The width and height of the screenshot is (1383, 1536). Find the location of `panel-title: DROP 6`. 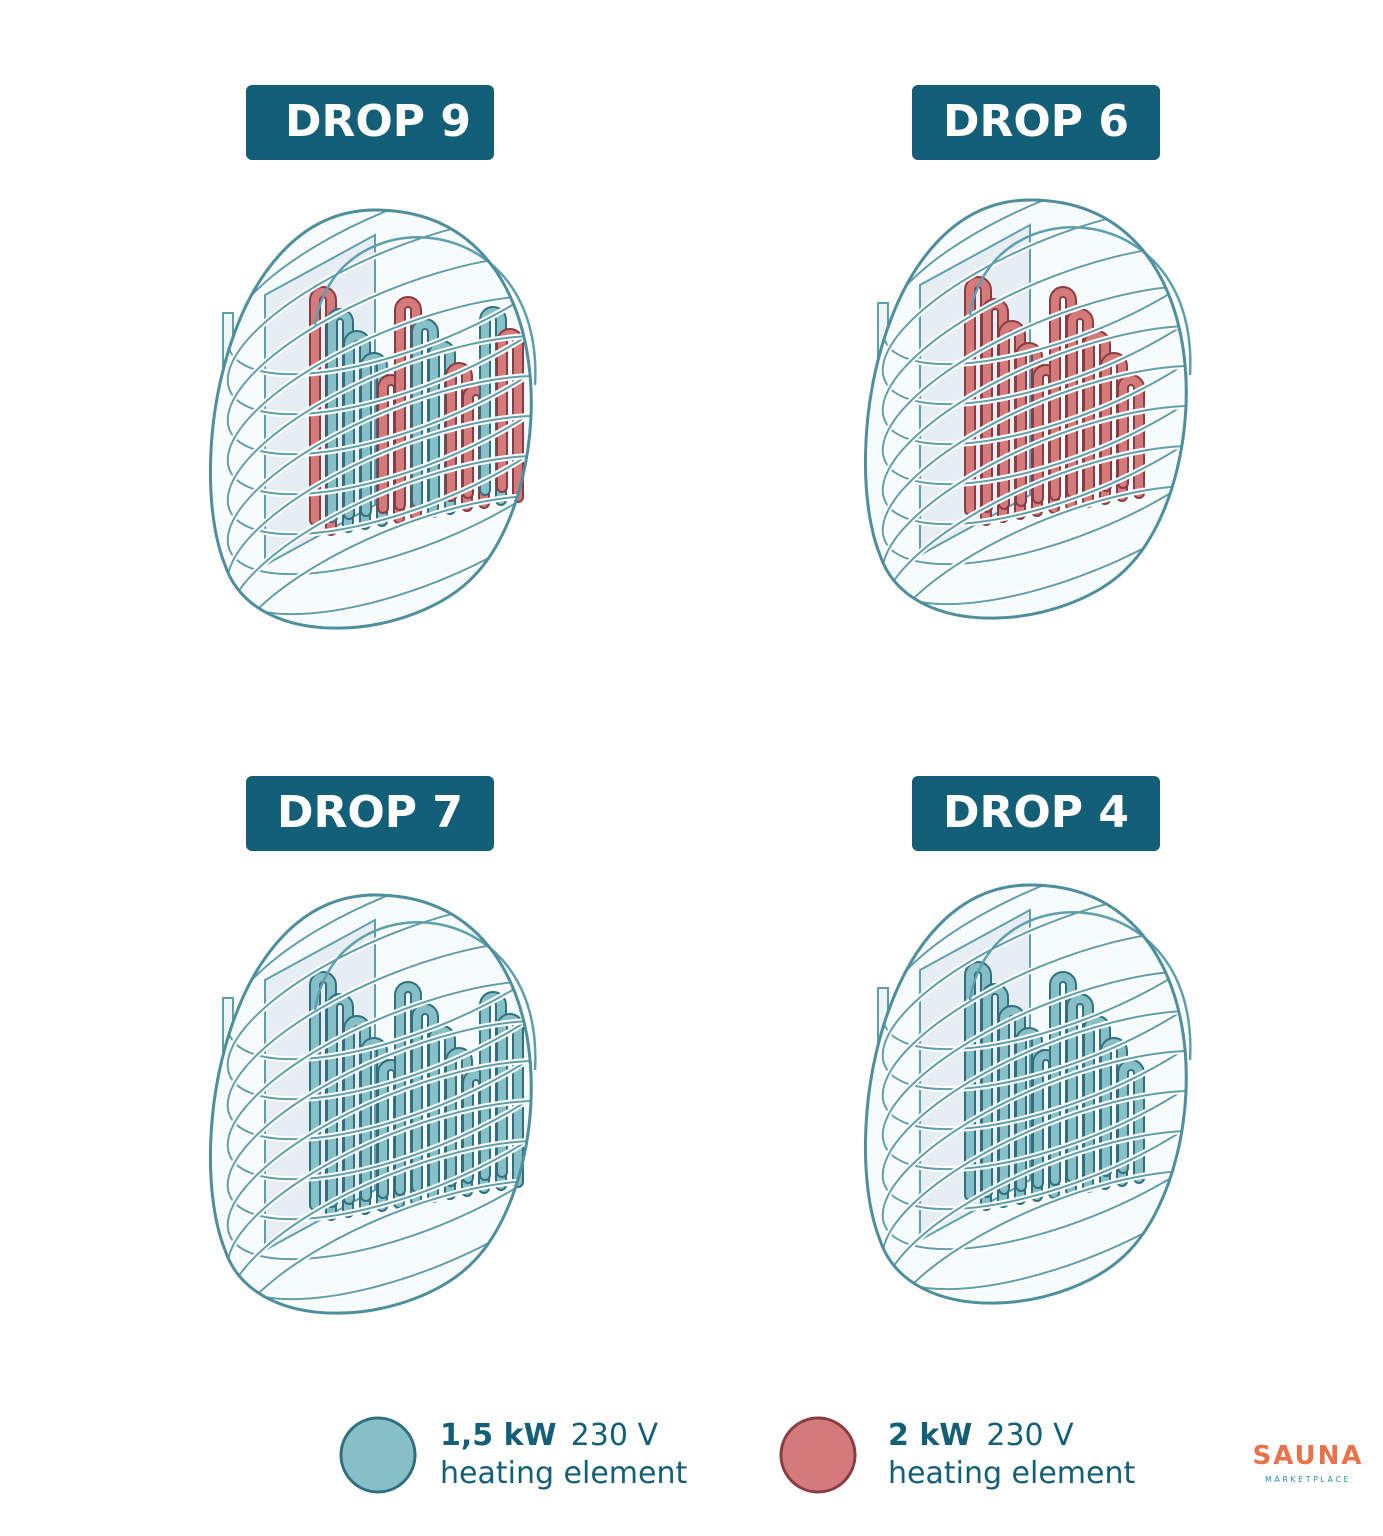

panel-title: DROP 6 is located at coordinates (1036, 121).